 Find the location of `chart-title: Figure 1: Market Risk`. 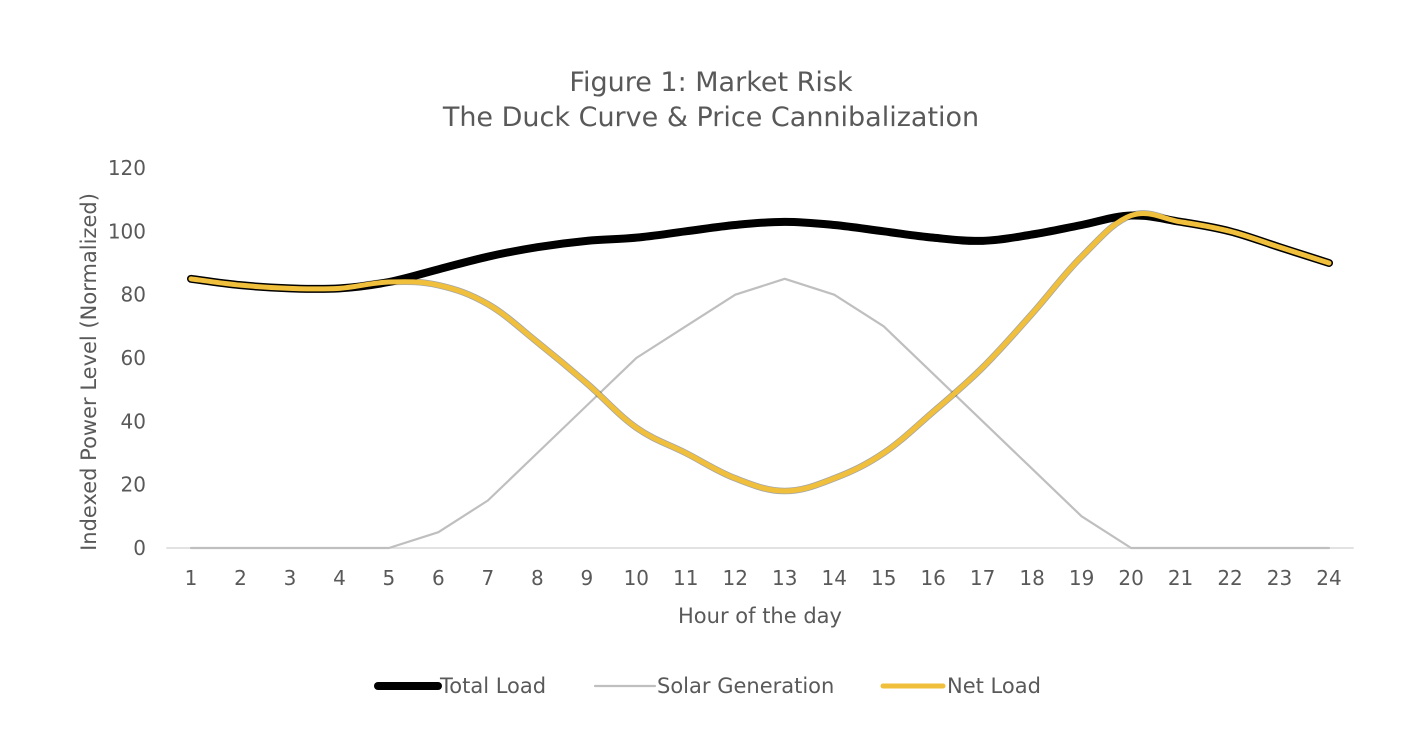

chart-title: Figure 1: Market Risk is located at coordinates (711, 82).